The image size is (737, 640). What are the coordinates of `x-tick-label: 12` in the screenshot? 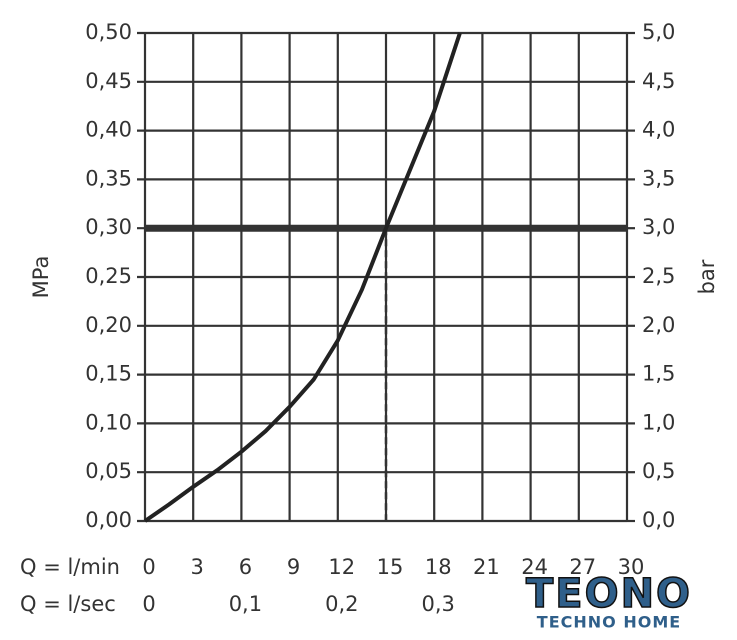 It's located at (341, 567).